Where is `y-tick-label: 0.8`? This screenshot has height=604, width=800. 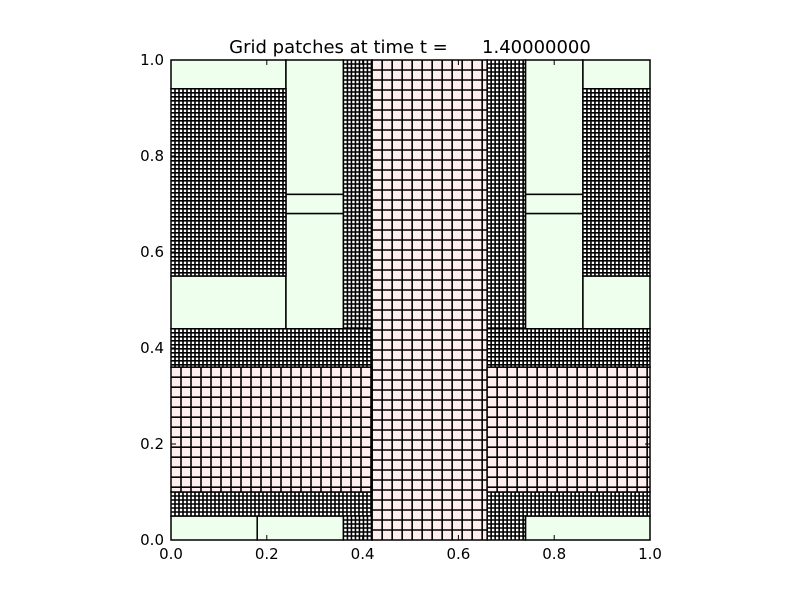
y-tick-label: 0.8 is located at coordinates (152, 156).